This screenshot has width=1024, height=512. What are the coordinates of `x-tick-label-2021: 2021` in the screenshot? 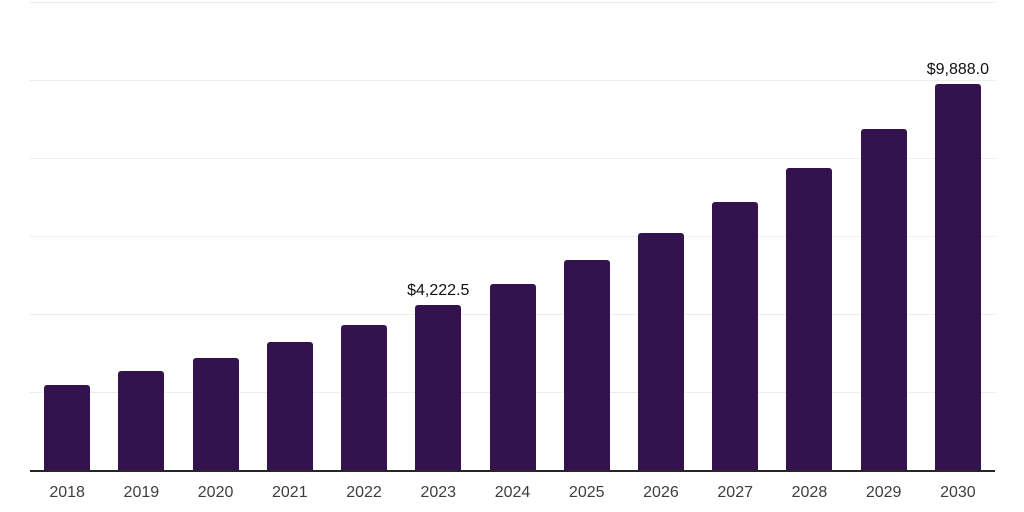 It's located at (290, 492).